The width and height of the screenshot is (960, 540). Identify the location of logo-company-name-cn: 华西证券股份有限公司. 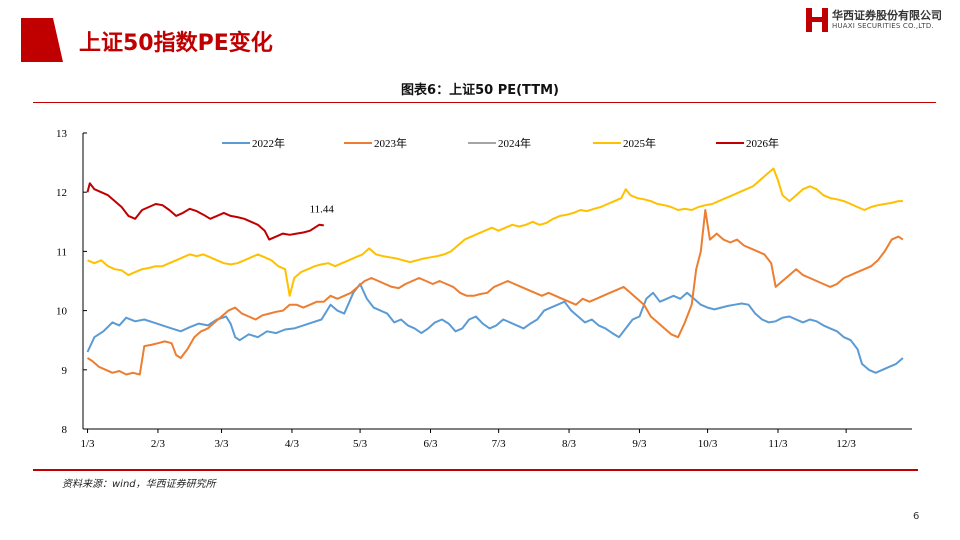
(887, 15).